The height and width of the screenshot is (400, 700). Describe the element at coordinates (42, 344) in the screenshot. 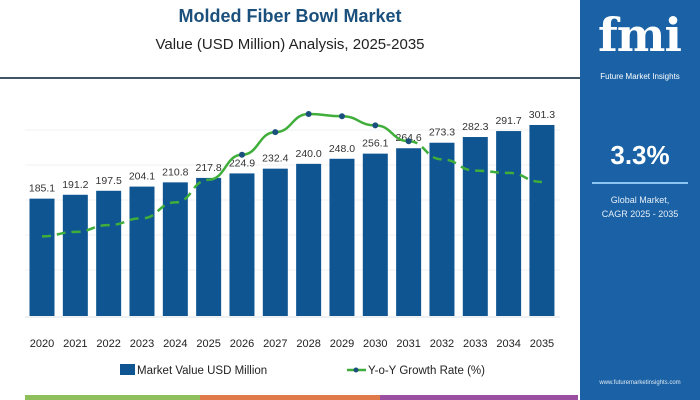

I see `x-tick-2020: 2020` at that location.